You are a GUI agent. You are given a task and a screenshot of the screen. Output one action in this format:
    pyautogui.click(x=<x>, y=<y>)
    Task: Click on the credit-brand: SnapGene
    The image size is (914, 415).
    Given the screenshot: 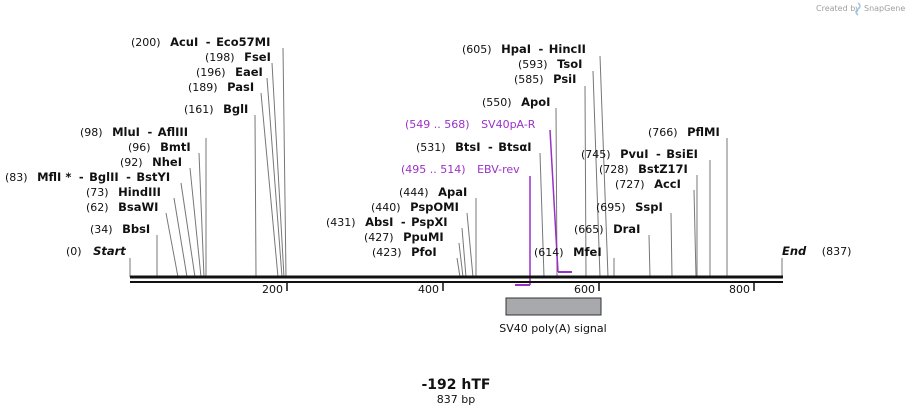 What is the action you would take?
    pyautogui.click(x=884, y=8)
    